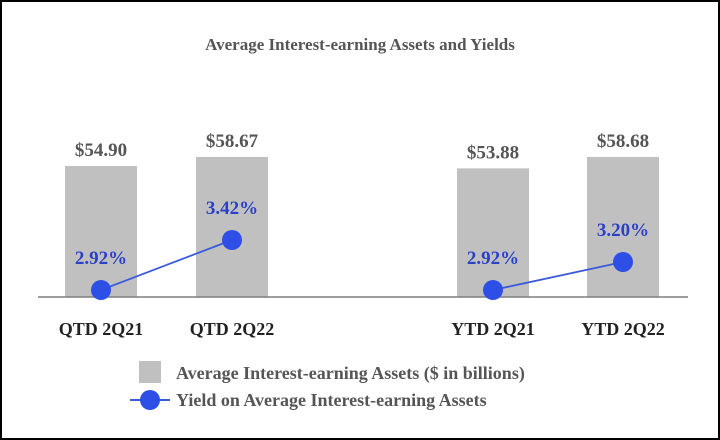 The height and width of the screenshot is (440, 720). I want to click on bar-value-label: $54.90, so click(101, 150).